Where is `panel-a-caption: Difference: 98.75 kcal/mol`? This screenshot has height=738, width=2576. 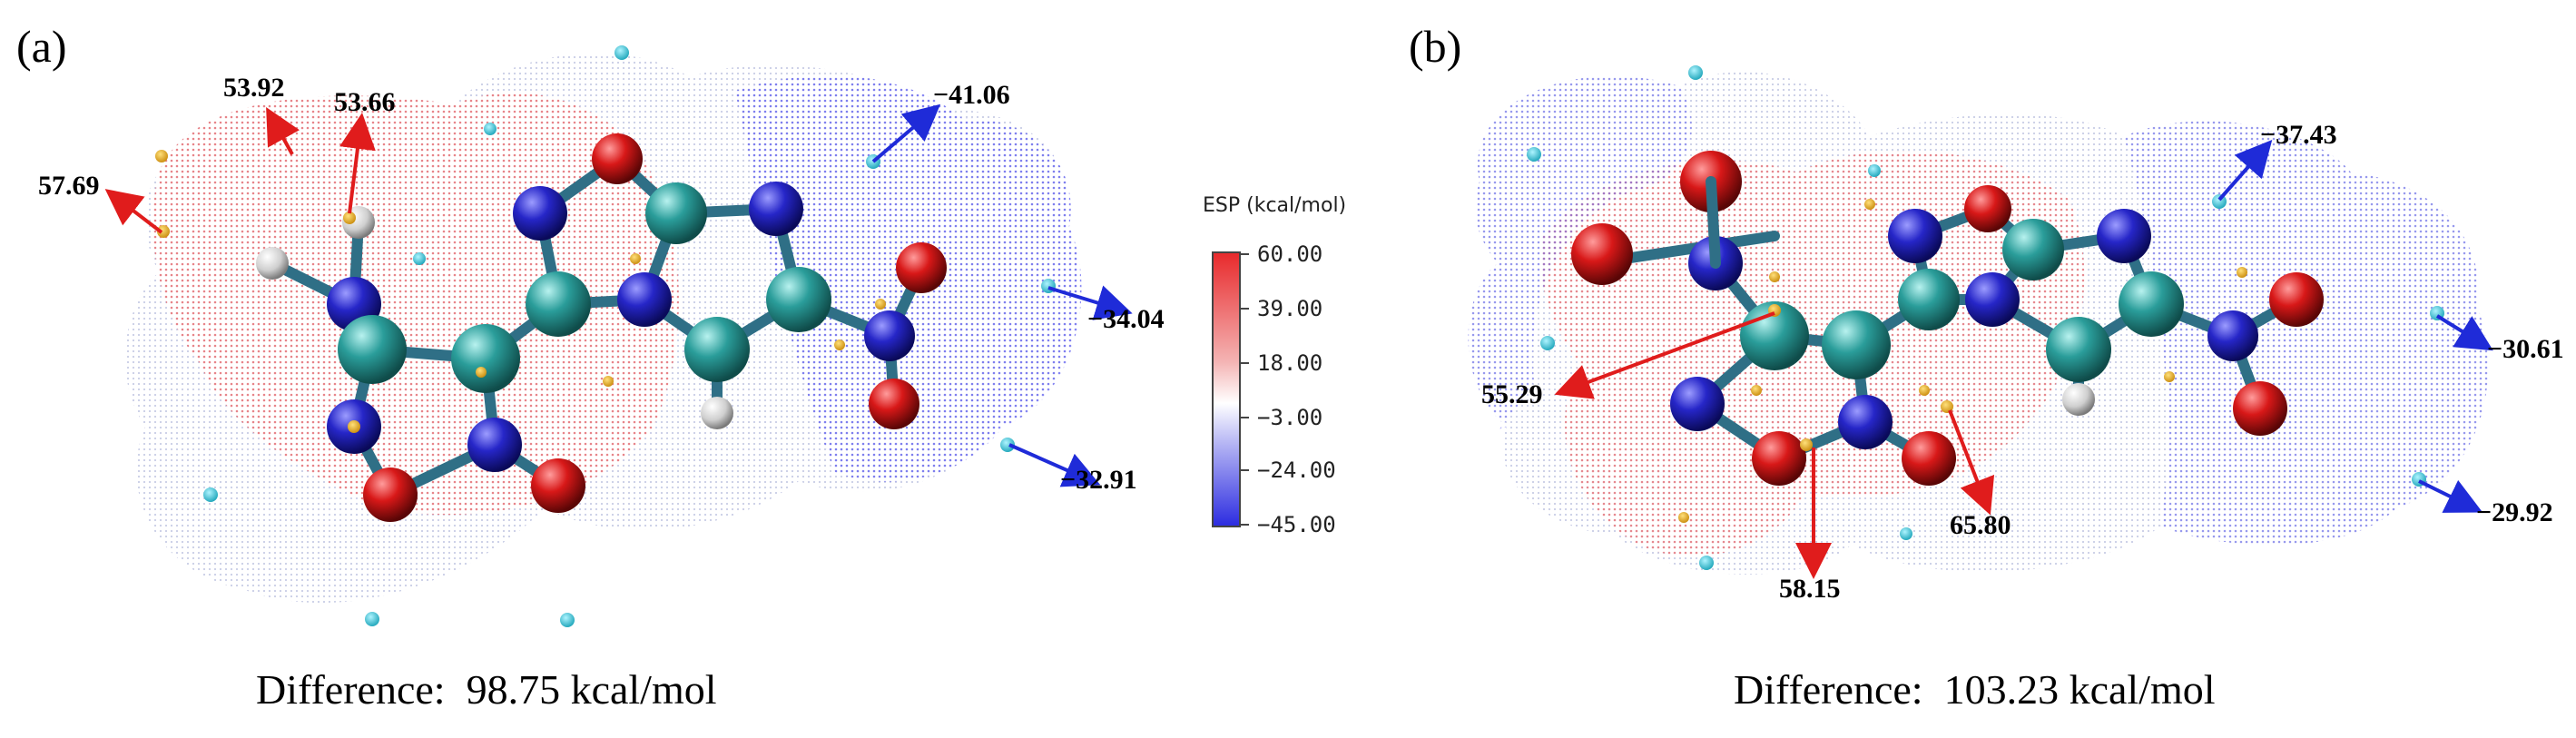
panel-a-caption: Difference: 98.75 kcal/mol is located at coordinates (486, 689).